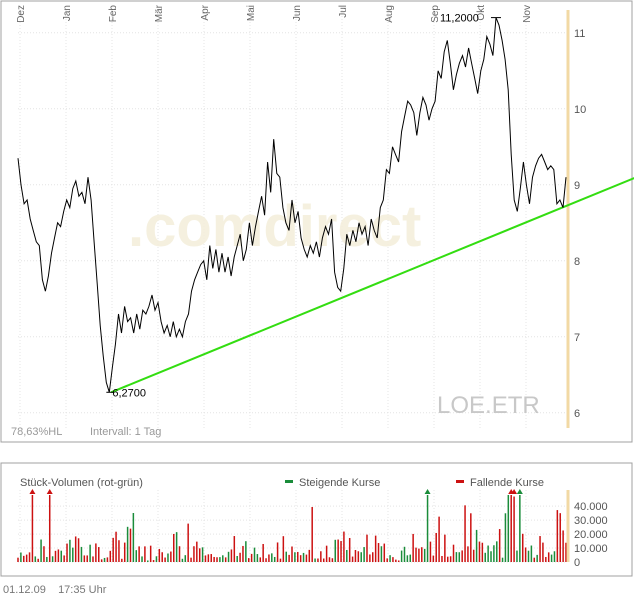 The image size is (634, 597). What do you see at coordinates (343, 11) in the screenshot?
I see `month-label: Jul` at bounding box center [343, 11].